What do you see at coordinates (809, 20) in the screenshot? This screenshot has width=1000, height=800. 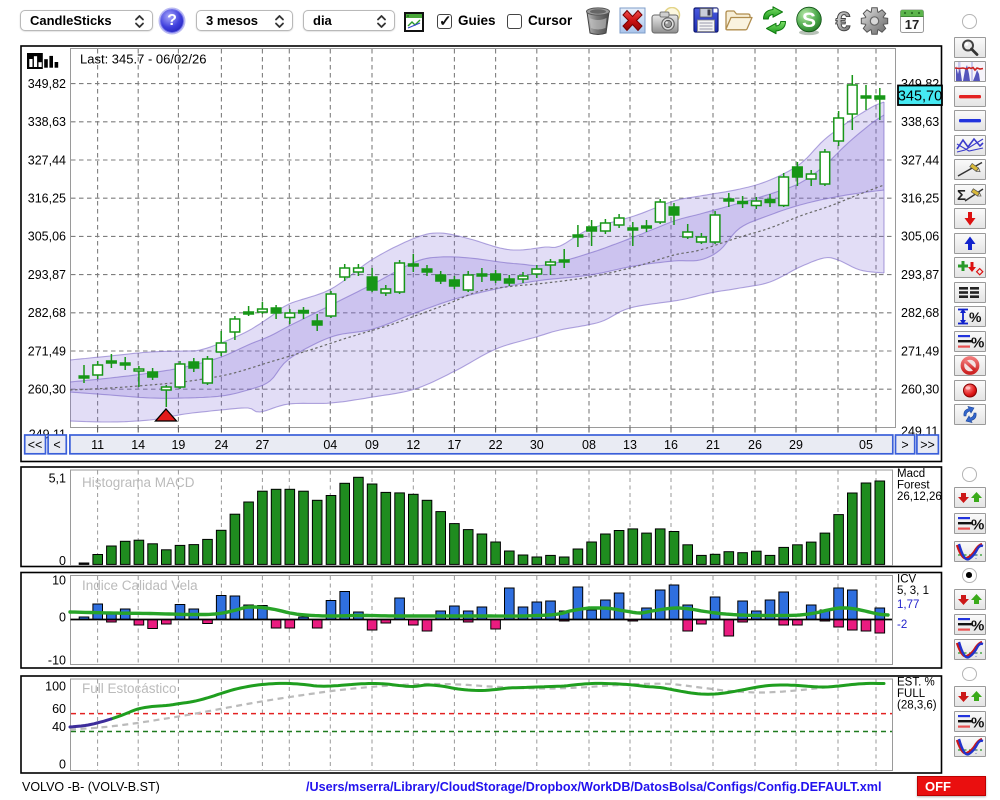 I see `svg-text: S` at bounding box center [809, 20].